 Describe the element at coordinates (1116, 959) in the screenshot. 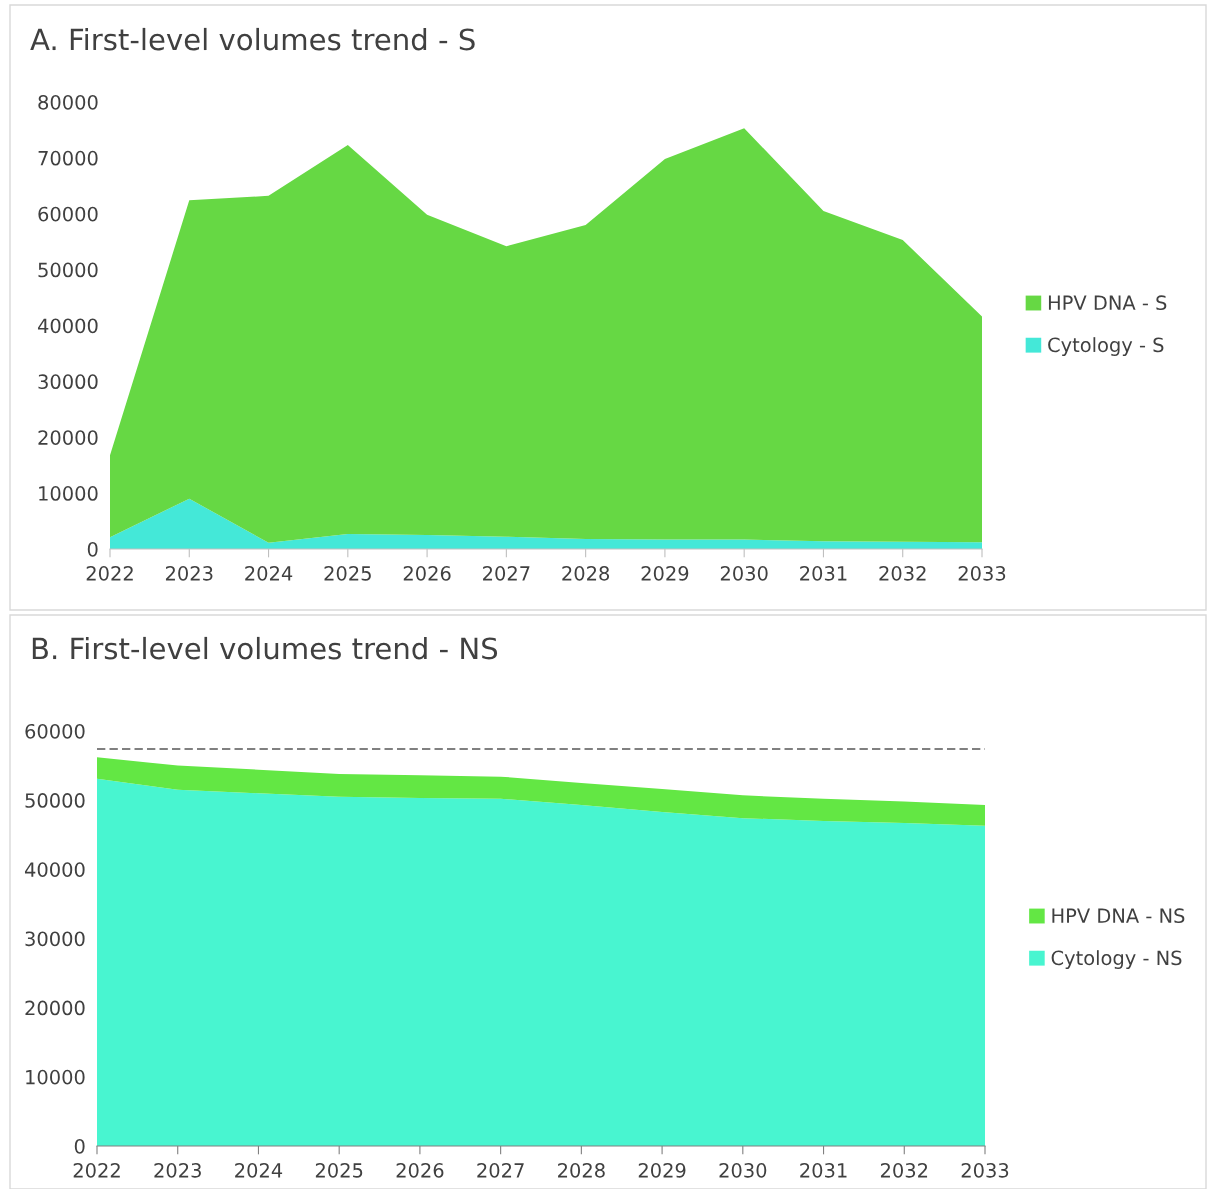

I see `legend-label: Cytology - NS` at that location.